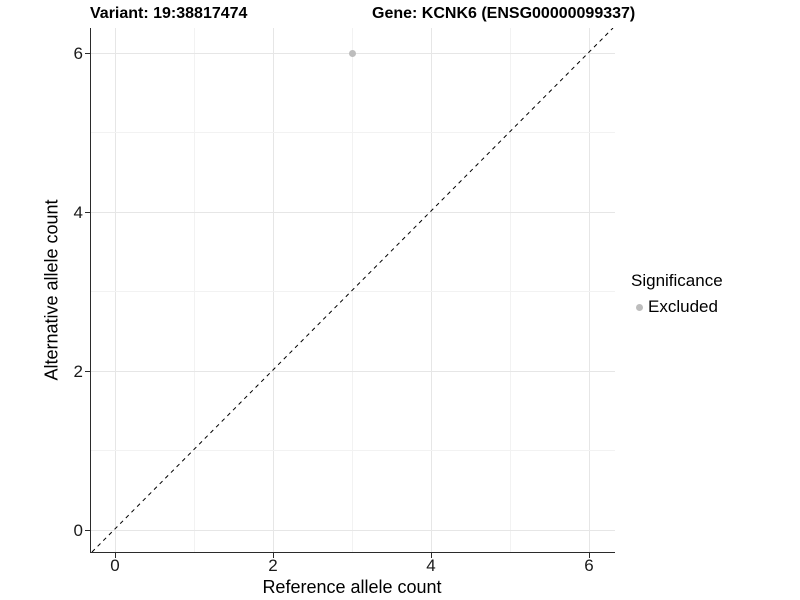 The width and height of the screenshot is (800, 600). I want to click on legend-item-label: Excluded, so click(683, 306).